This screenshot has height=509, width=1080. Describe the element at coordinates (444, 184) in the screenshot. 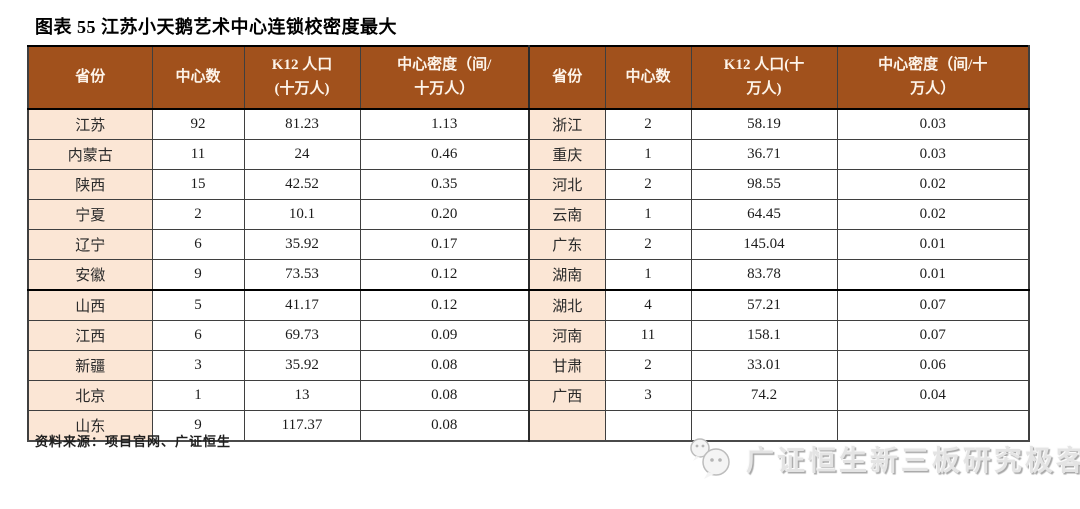

I see `value-cell: 0.35` at that location.